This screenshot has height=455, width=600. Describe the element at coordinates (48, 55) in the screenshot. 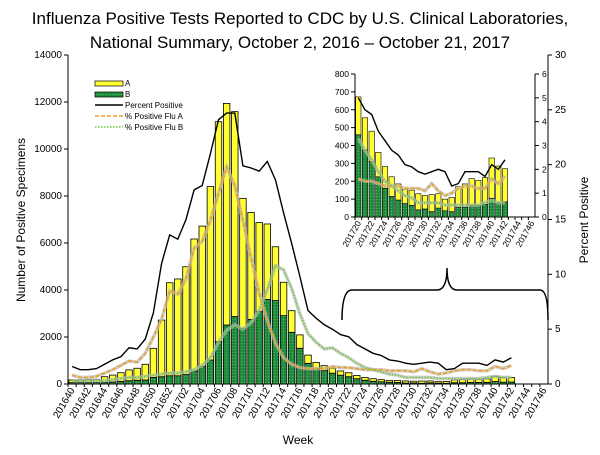

I see `y-tick-label: 14000` at that location.